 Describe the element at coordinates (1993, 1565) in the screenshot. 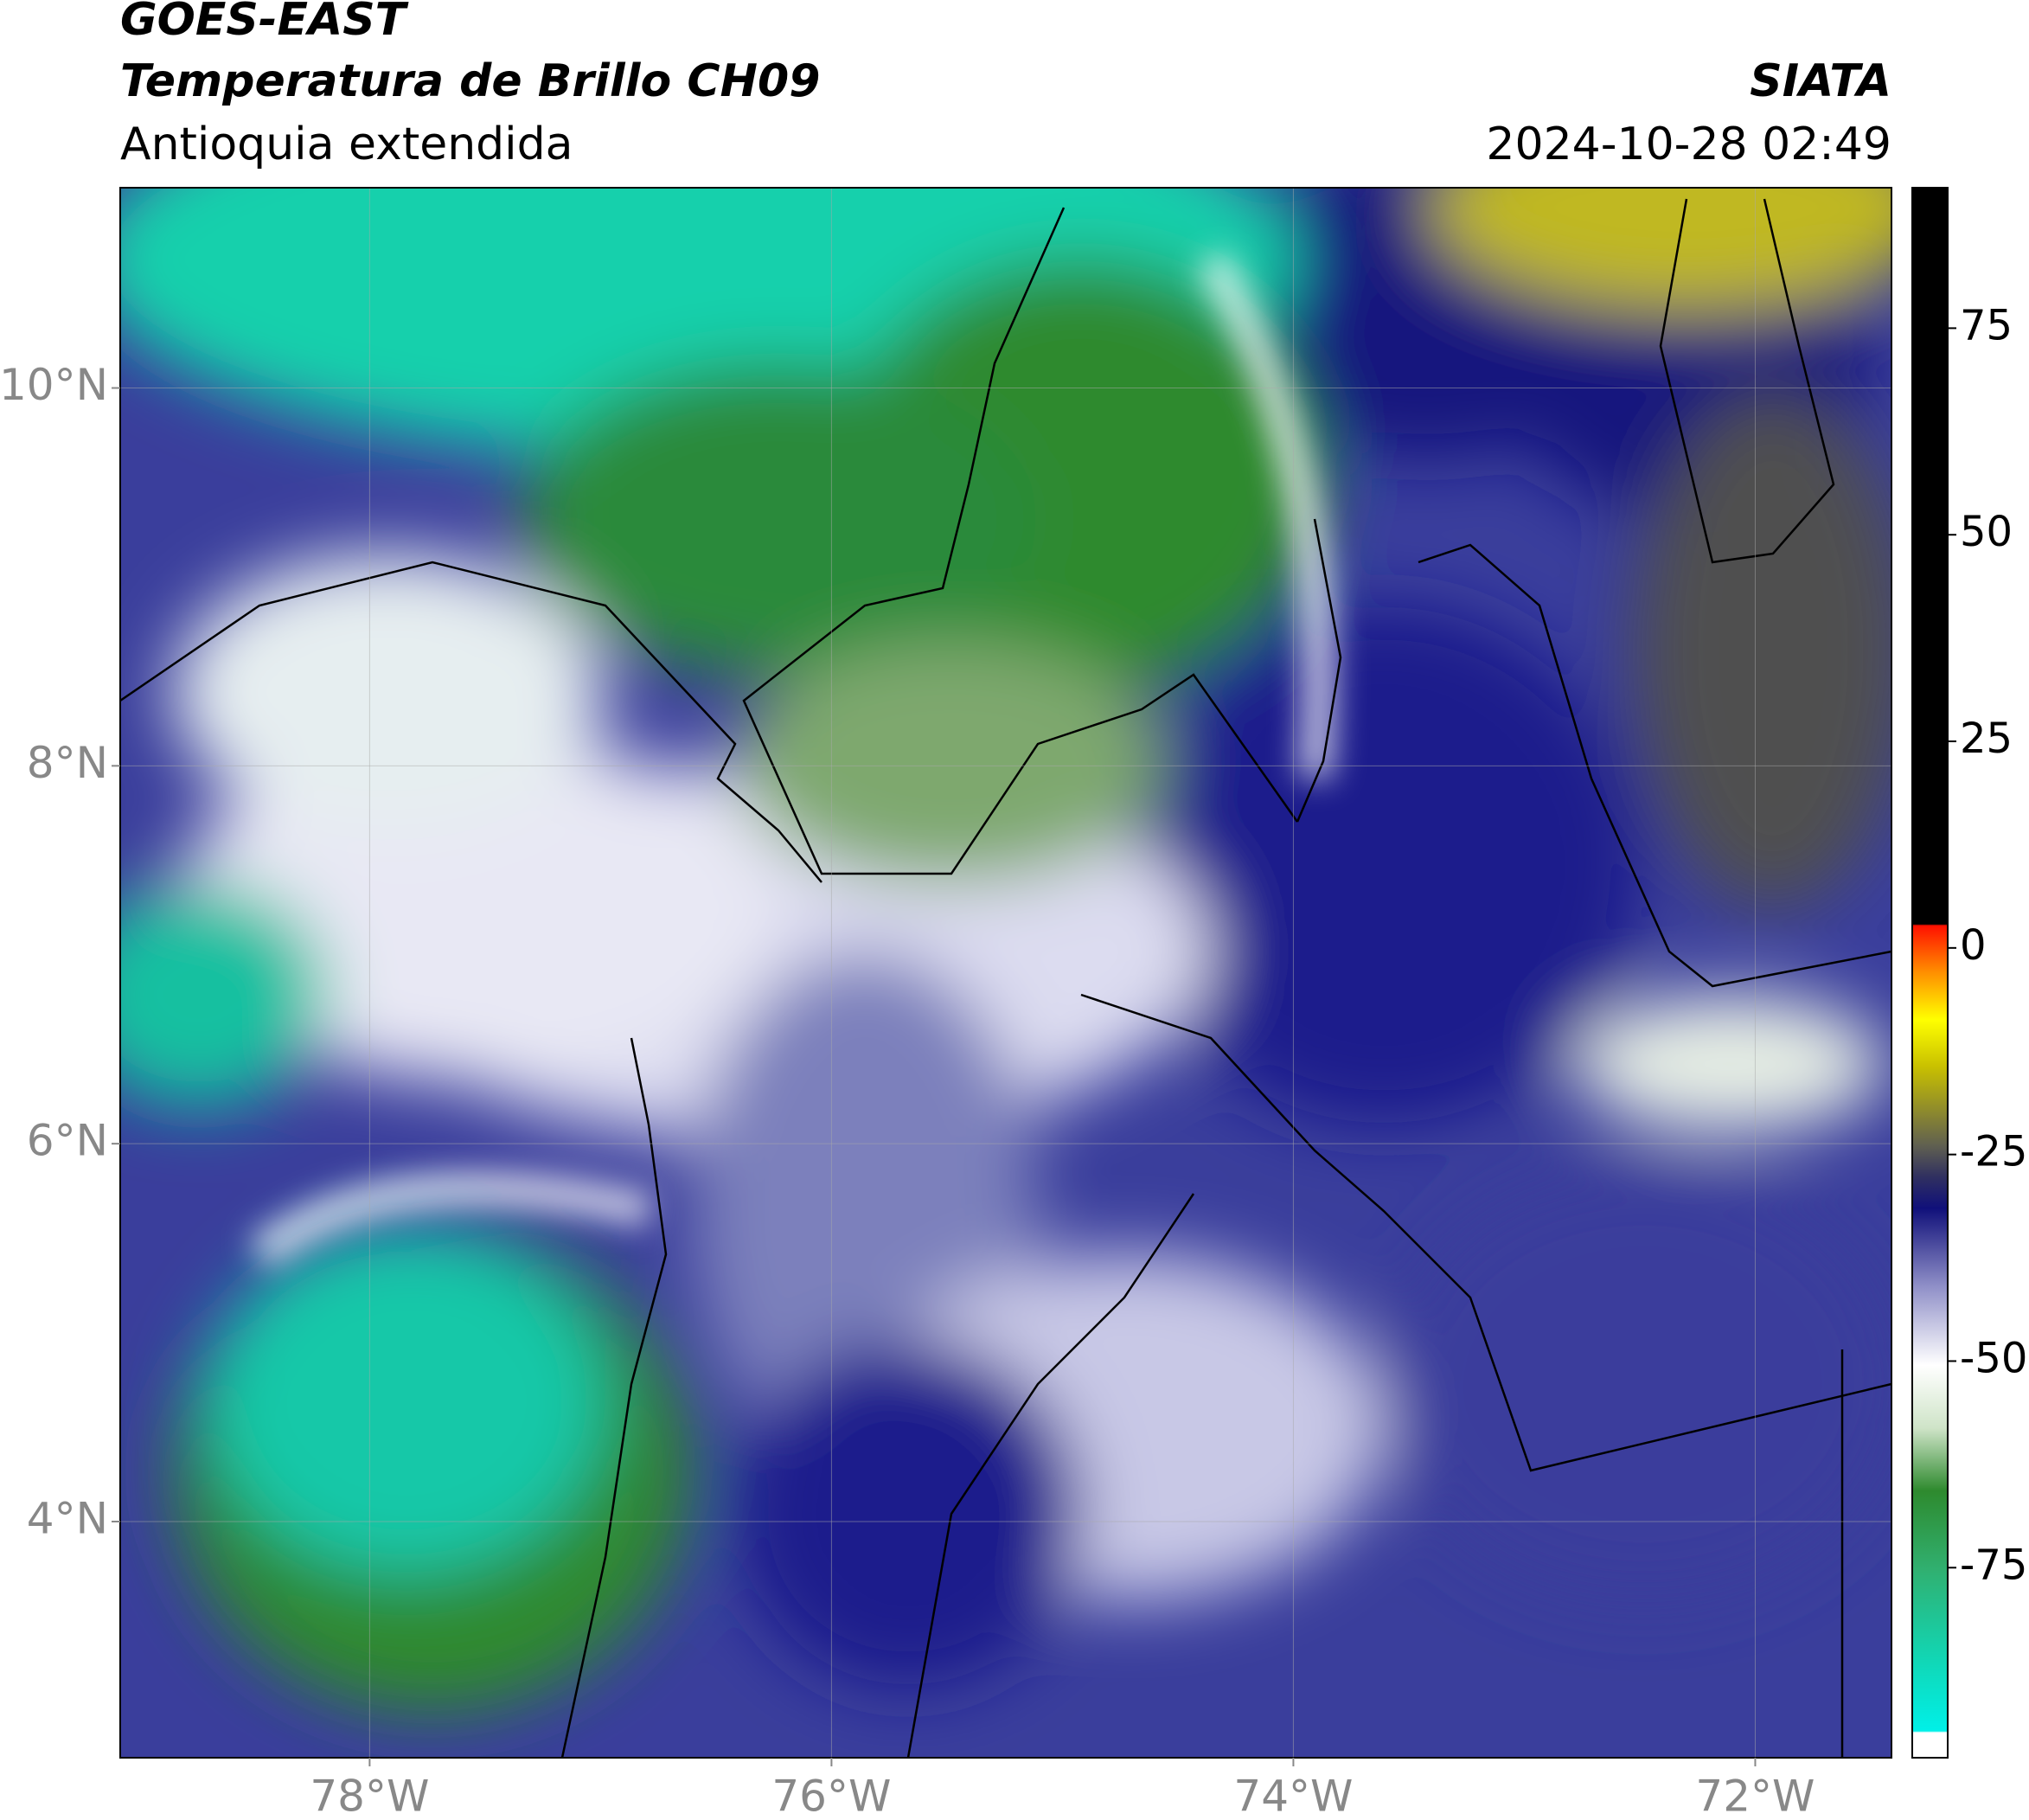

I see `colorbar-tick-label: -75` at that location.